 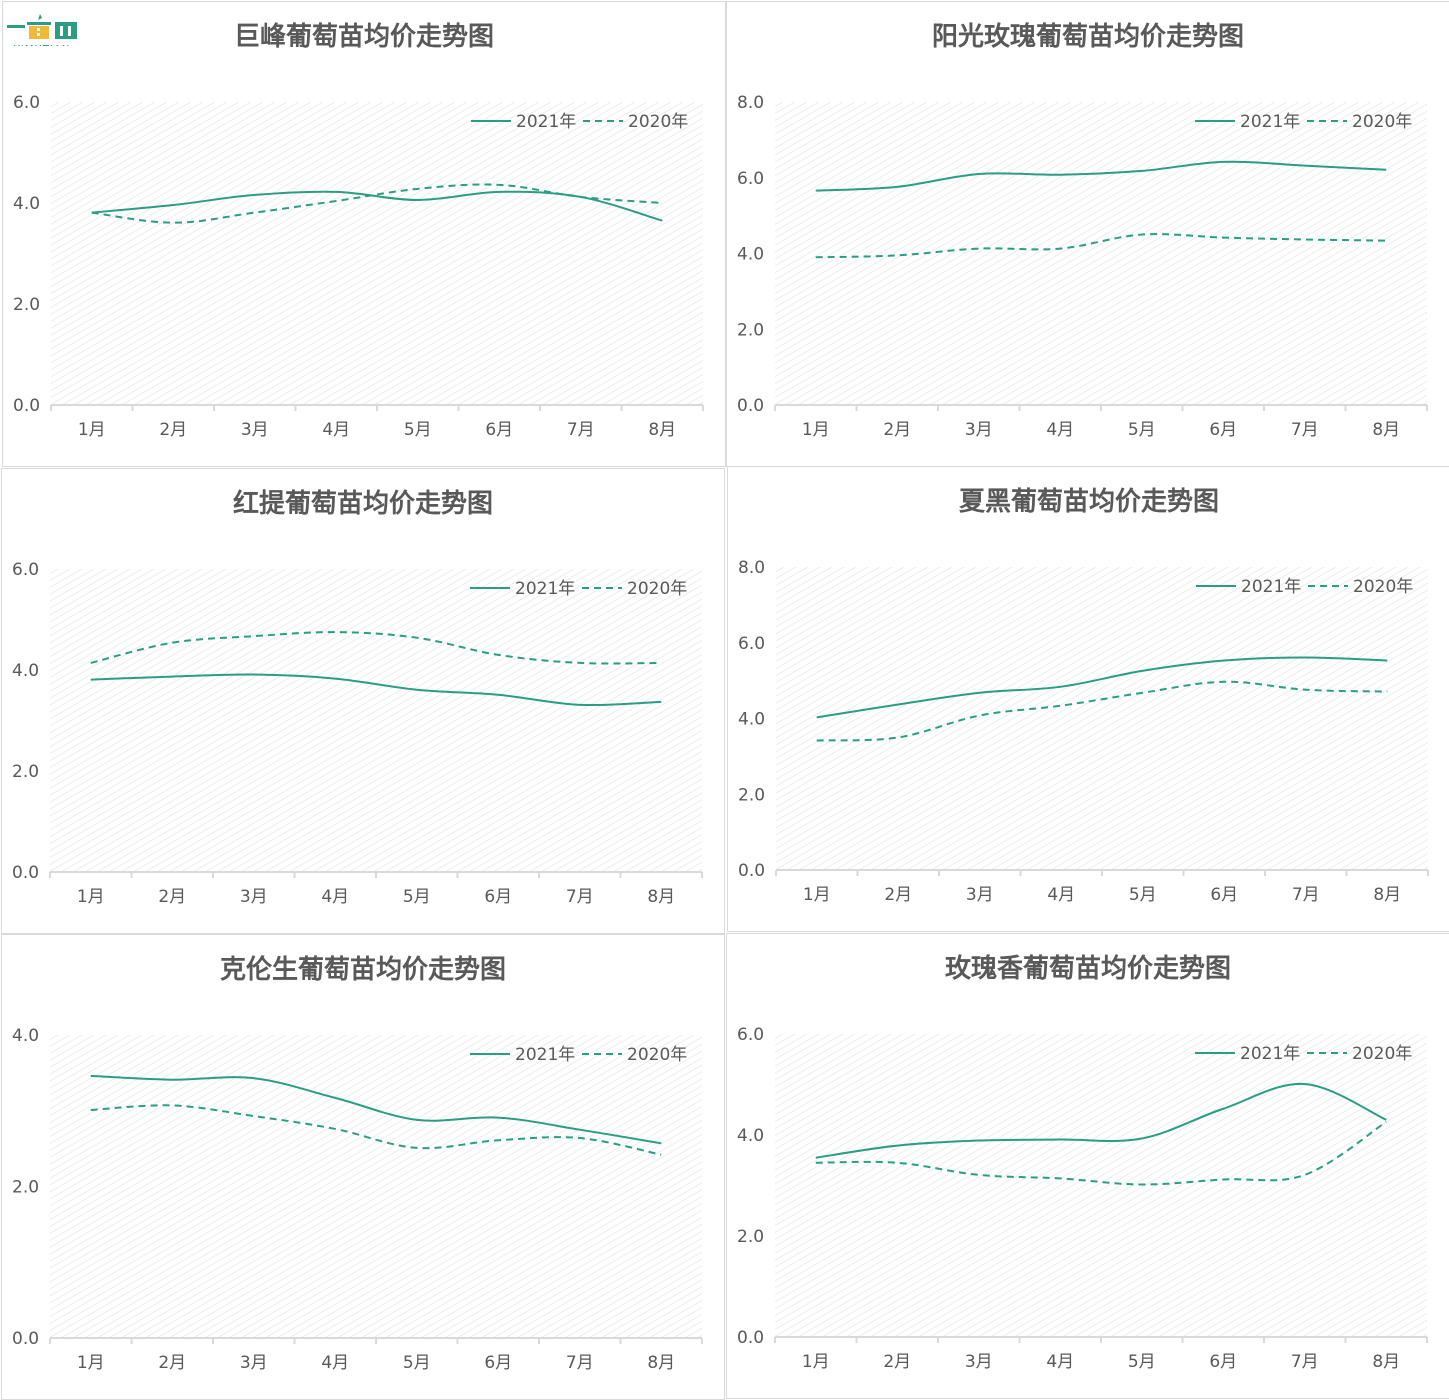 I want to click on chart-title: 夏黑葡萄苗均价走势图, so click(x=1088, y=502).